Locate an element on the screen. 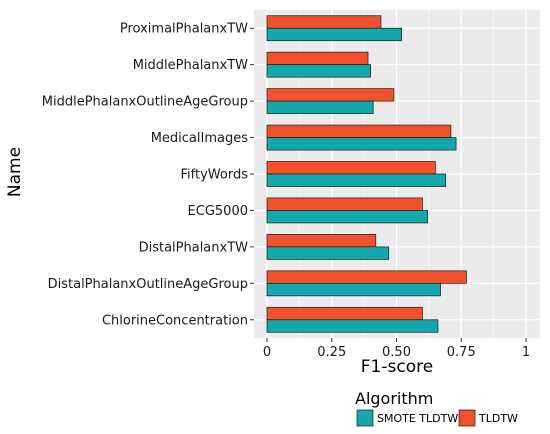 The width and height of the screenshot is (550, 434). x-tick-label: 0.25 is located at coordinates (331, 352).